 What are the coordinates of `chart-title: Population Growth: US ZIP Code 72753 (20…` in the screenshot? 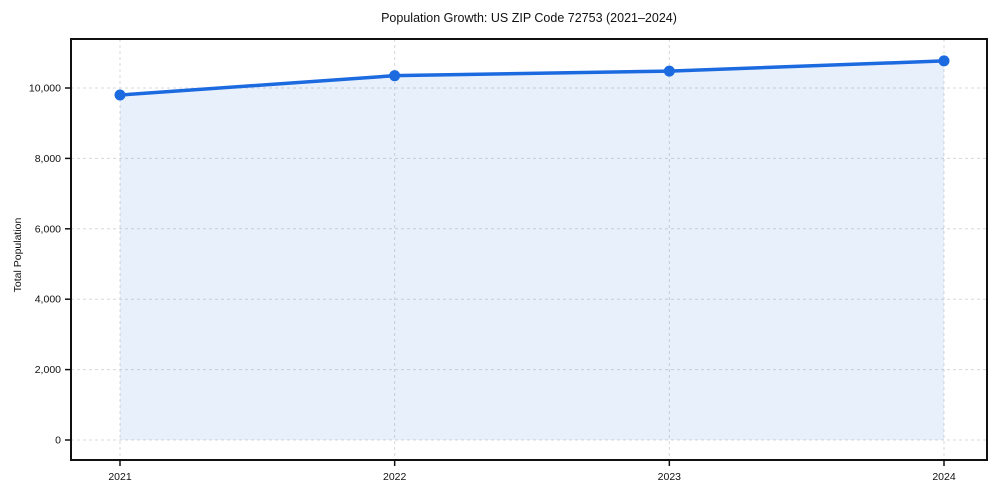 It's located at (529, 18).